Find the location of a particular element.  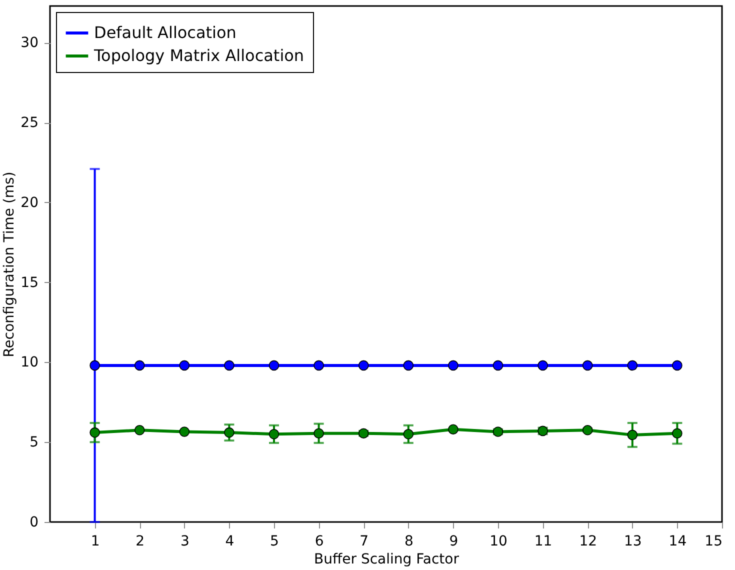

x-tick-label: 8 is located at coordinates (409, 542).